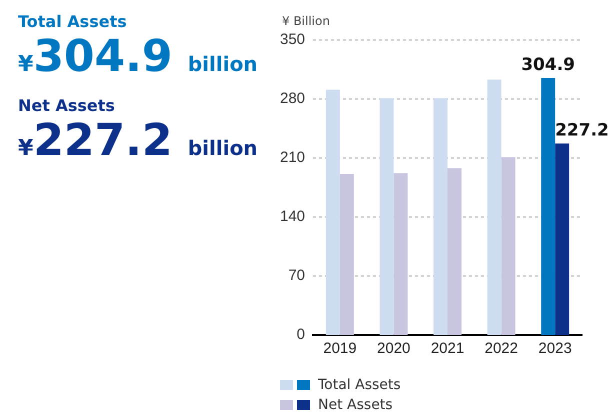 The width and height of the screenshot is (614, 417). What do you see at coordinates (306, 21) in the screenshot?
I see `y-axis-title: ¥ Billion` at bounding box center [306, 21].